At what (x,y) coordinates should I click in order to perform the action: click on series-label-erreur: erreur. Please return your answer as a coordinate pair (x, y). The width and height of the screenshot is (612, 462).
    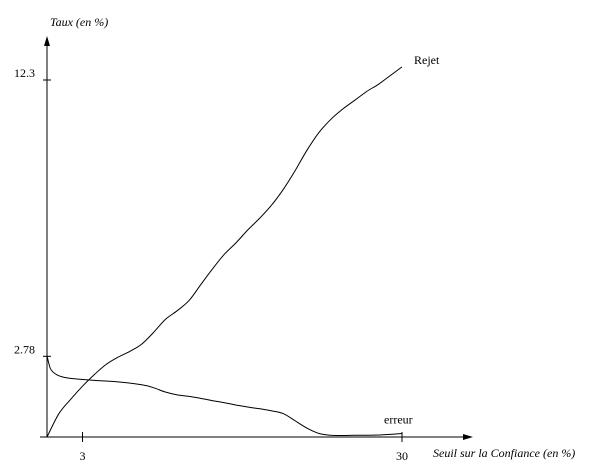
    Looking at the image, I should click on (398, 420).